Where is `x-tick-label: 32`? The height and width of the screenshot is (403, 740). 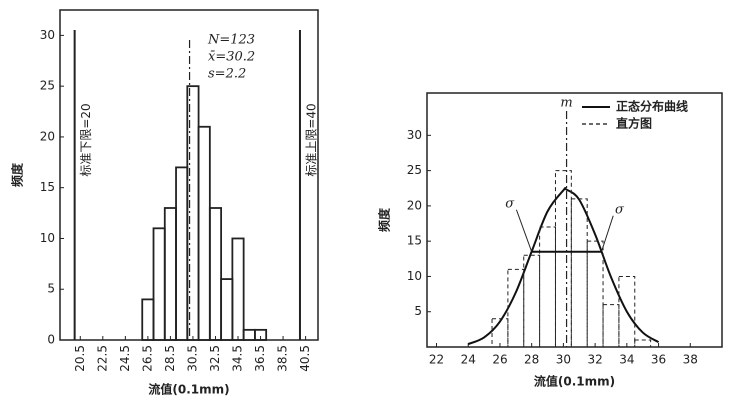 x-tick-label: 32 is located at coordinates (594, 360).